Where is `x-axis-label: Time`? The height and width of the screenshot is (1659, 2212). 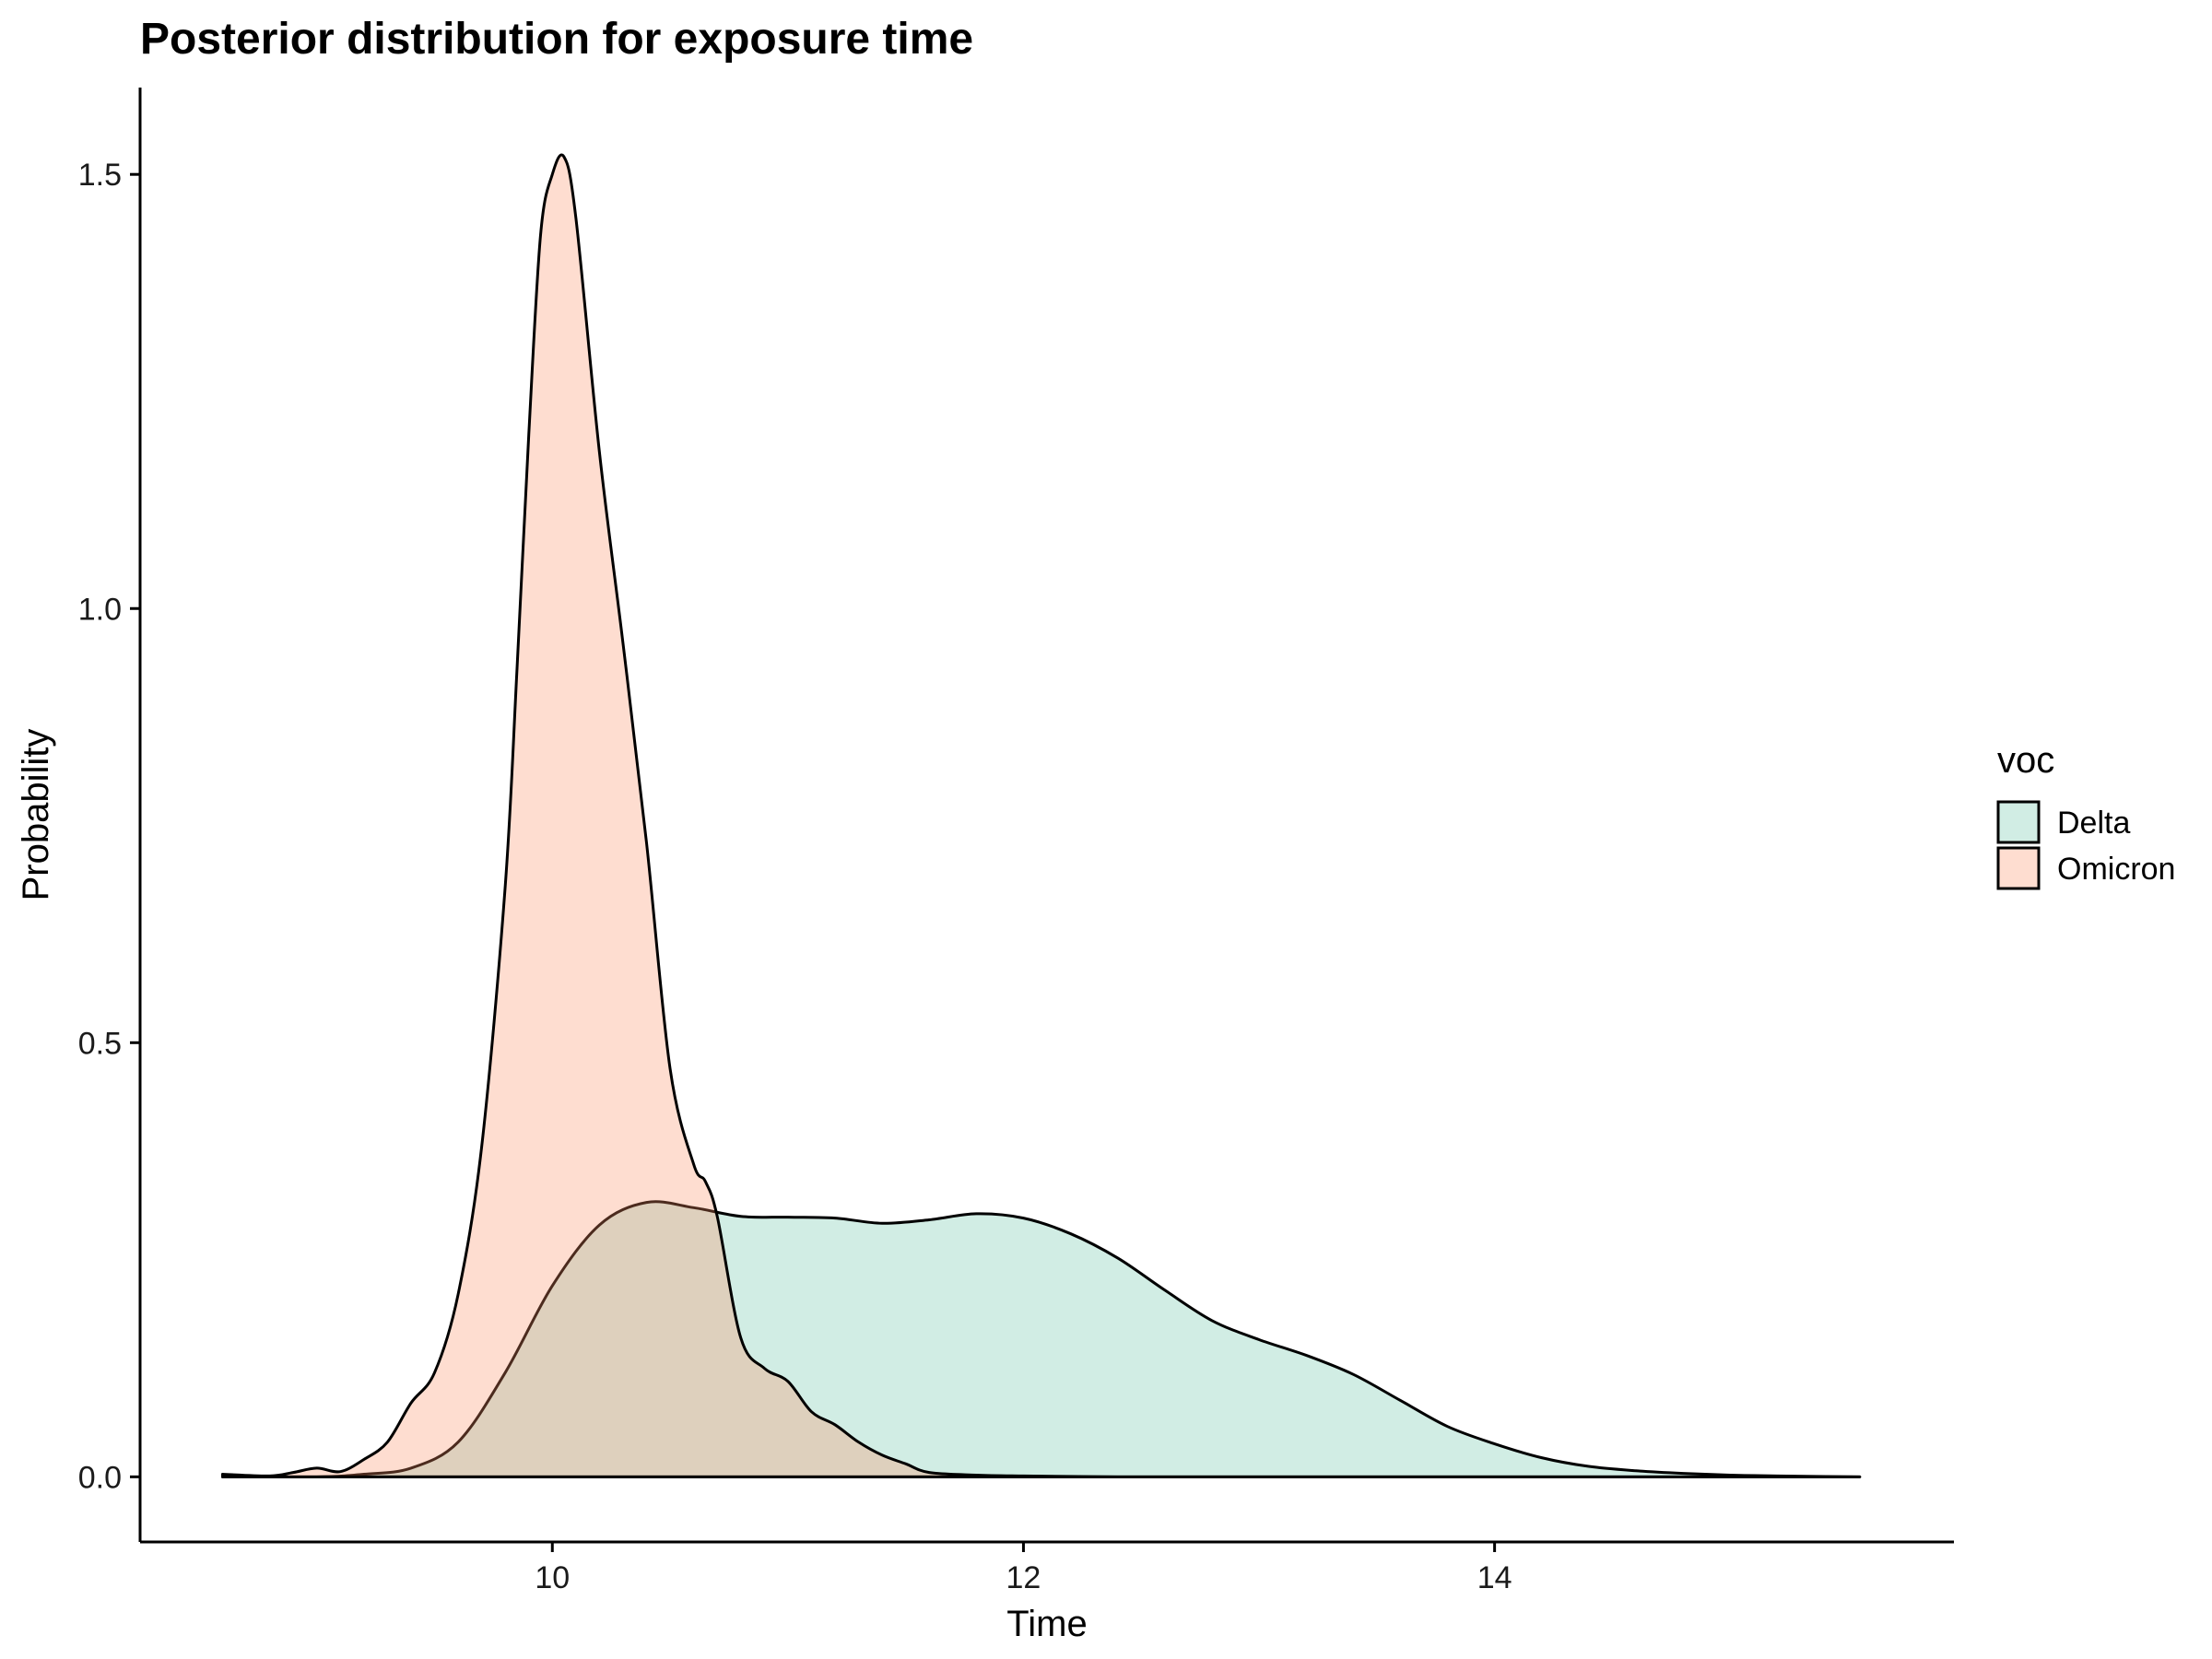 x-axis-label: Time is located at coordinates (1046, 1624).